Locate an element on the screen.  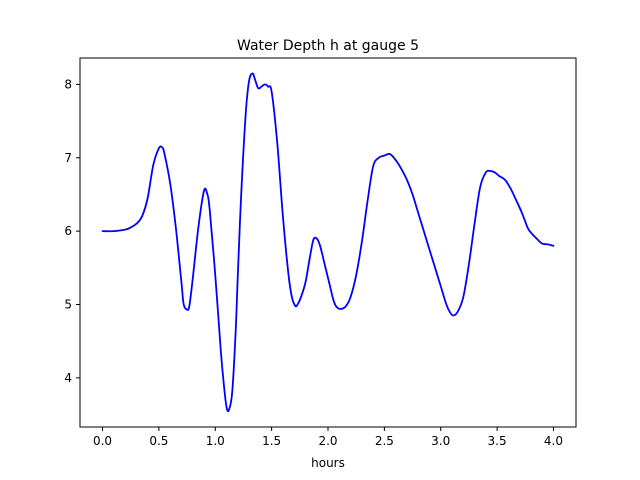
y-tick-label: 8 is located at coordinates (68, 84).